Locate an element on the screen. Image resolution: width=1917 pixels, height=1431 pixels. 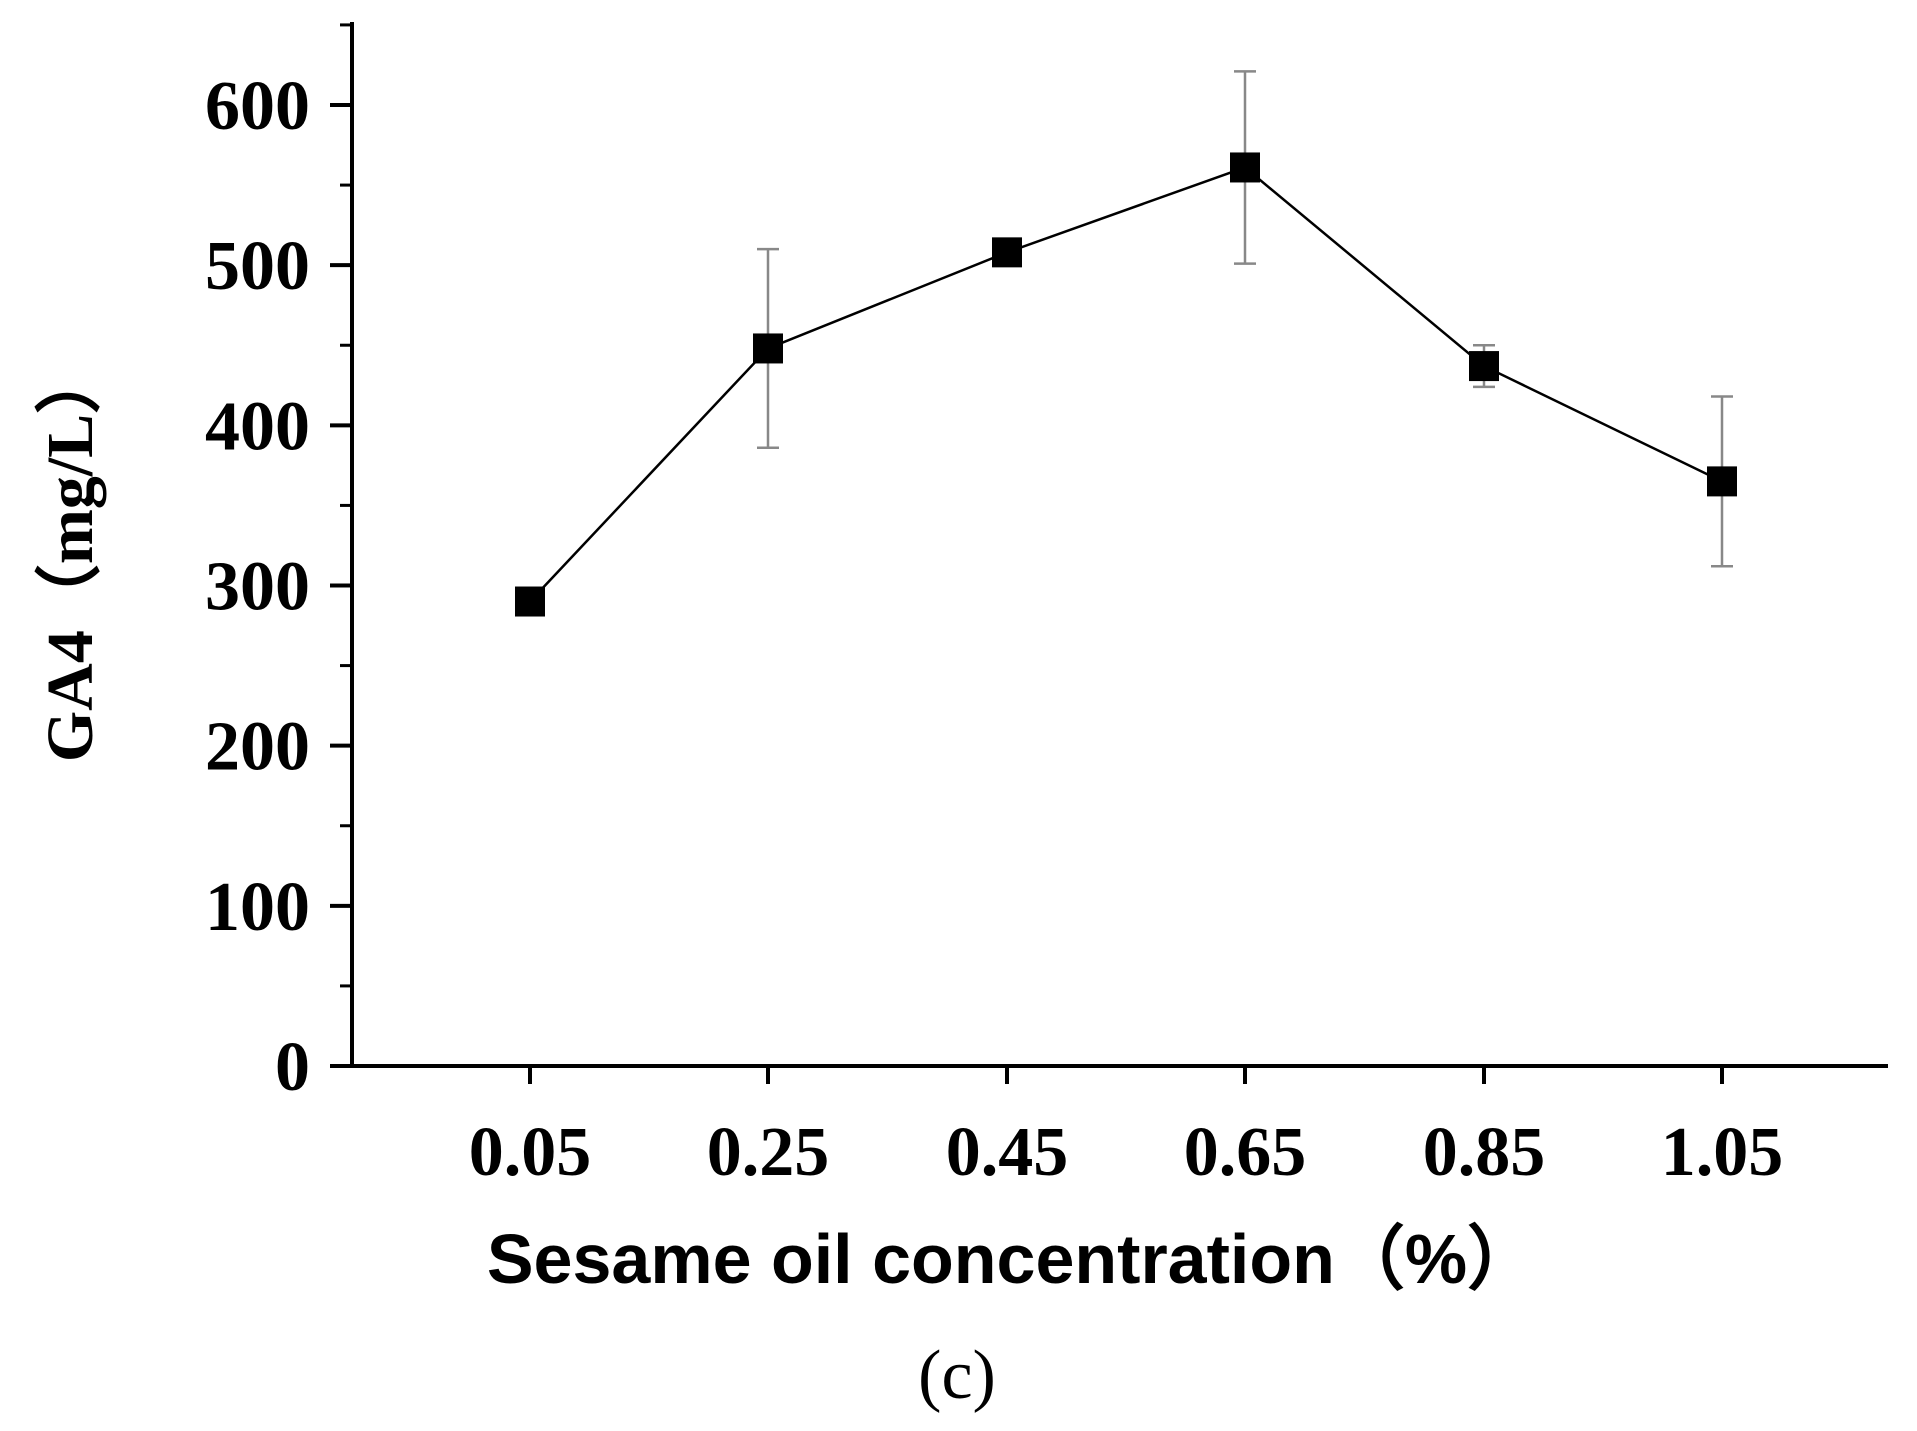
x-tick-label: 0.65 is located at coordinates (1245, 1152).